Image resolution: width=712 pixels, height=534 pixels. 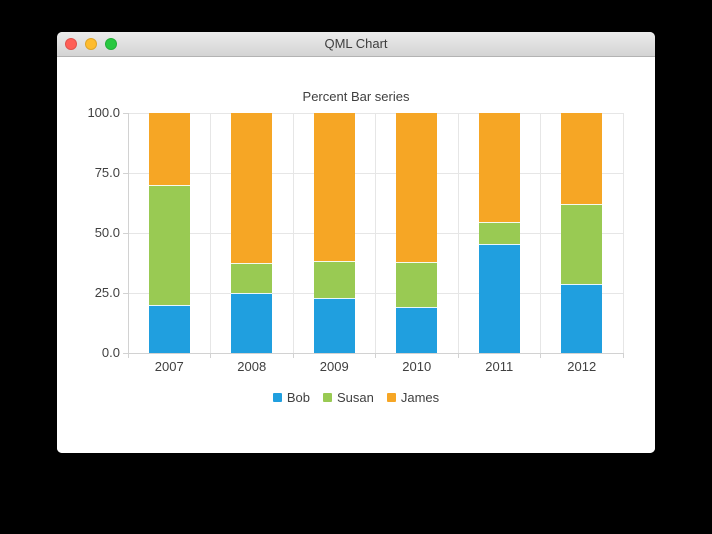 What do you see at coordinates (334, 187) in the screenshot?
I see `bar-segment-james-2009` at bounding box center [334, 187].